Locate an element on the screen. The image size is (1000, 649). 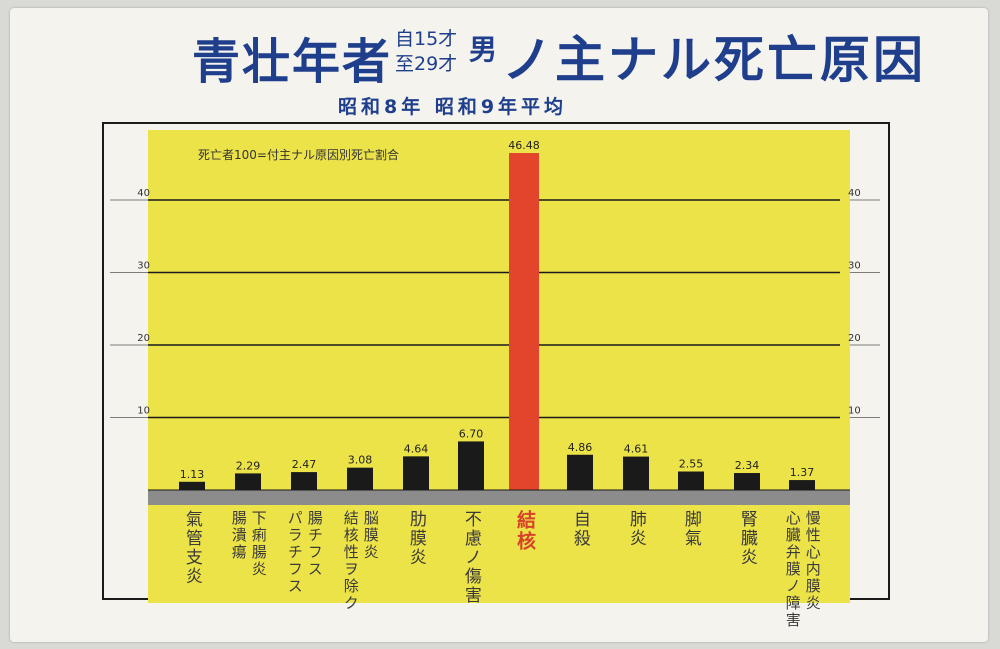
bar-value-label: 2.34 is located at coordinates (747, 465).